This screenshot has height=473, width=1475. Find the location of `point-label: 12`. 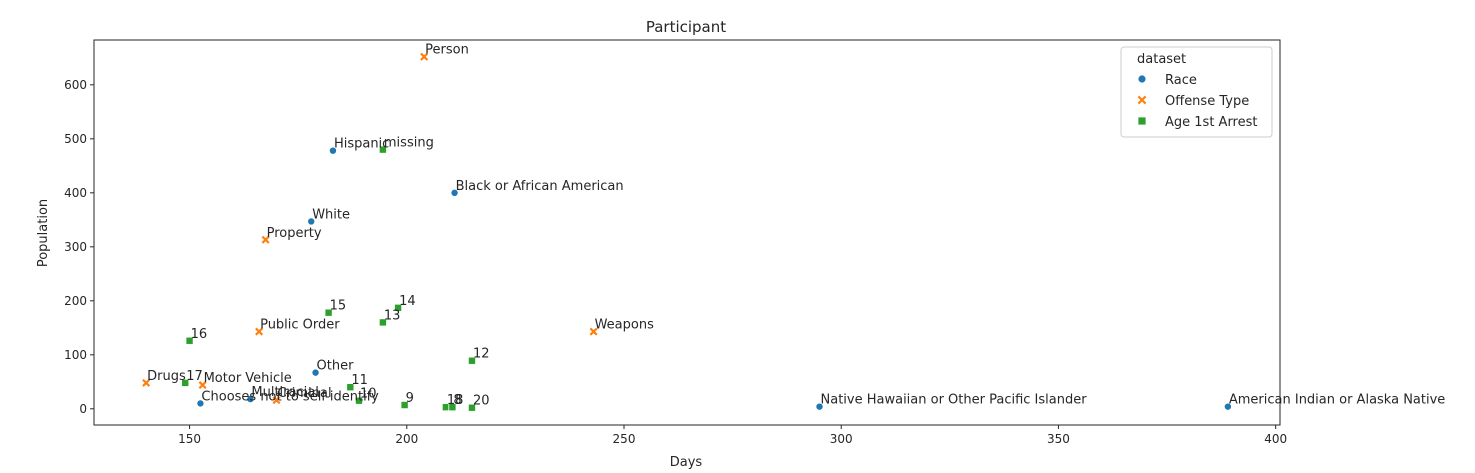

point-label: 12 is located at coordinates (481, 354).